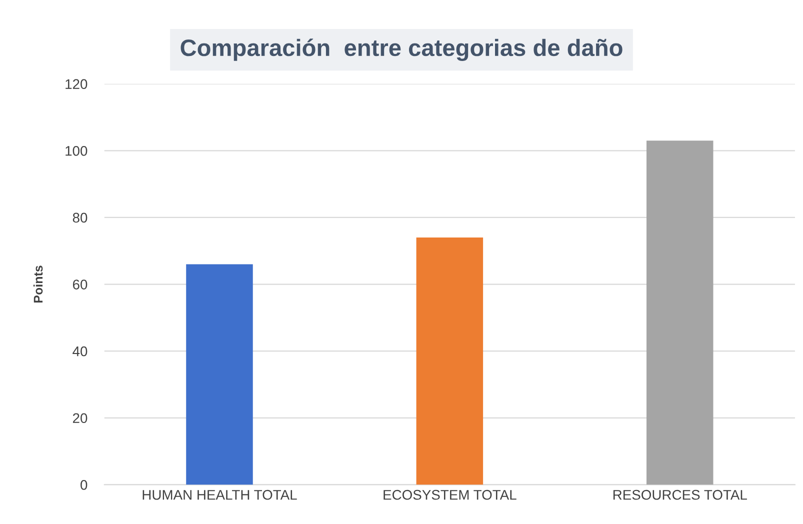 The height and width of the screenshot is (524, 803). What do you see at coordinates (80, 285) in the screenshot?
I see `y-tick-label: 60` at bounding box center [80, 285].